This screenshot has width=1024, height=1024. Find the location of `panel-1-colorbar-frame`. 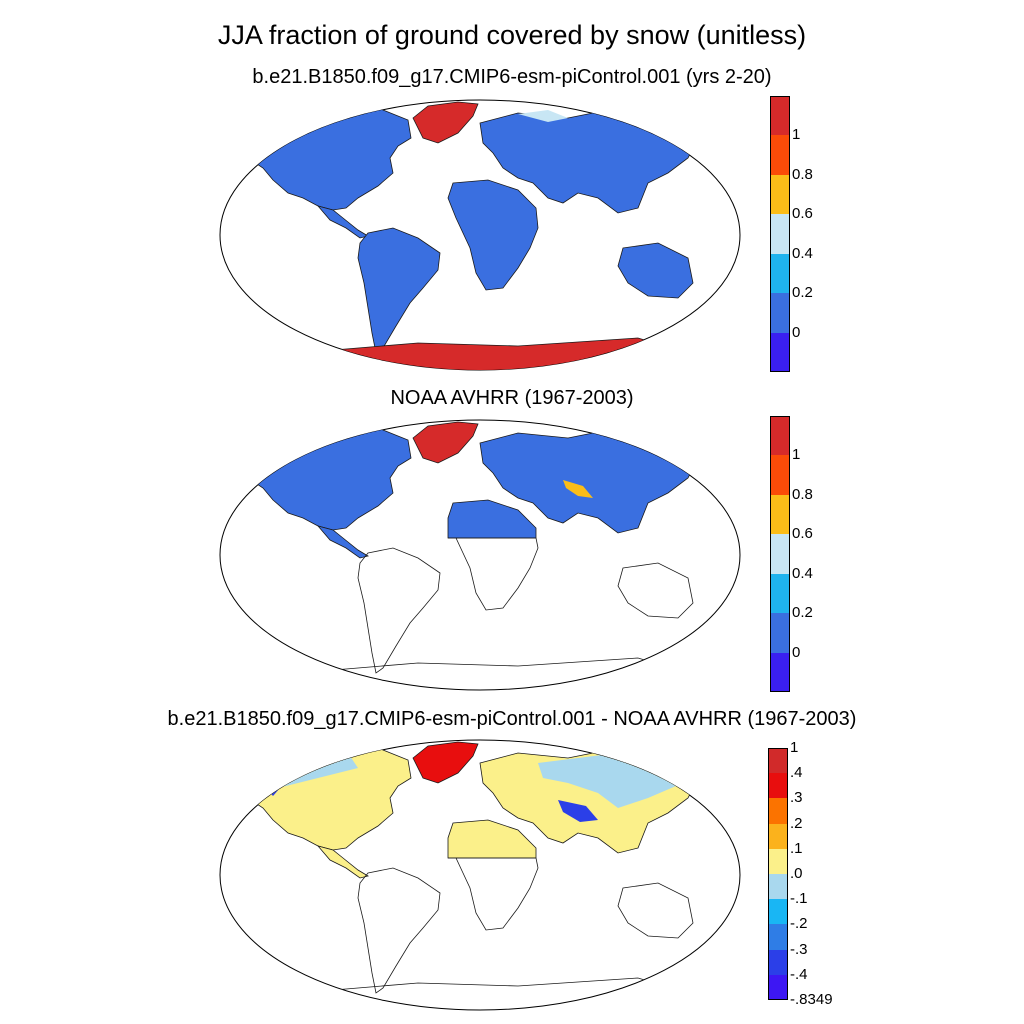

panel-1-colorbar-frame is located at coordinates (780, 234).